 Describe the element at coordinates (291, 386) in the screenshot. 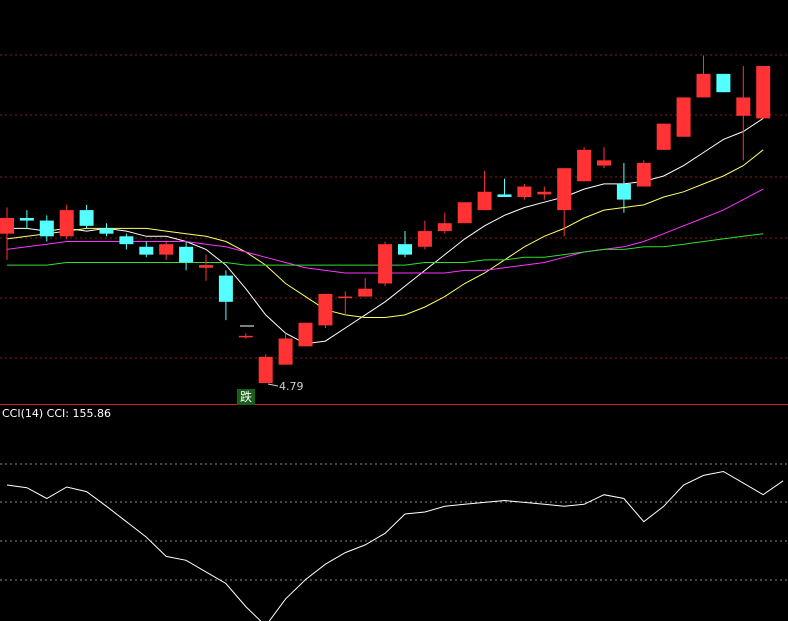

I see `low-price-annotation: 4.79` at that location.